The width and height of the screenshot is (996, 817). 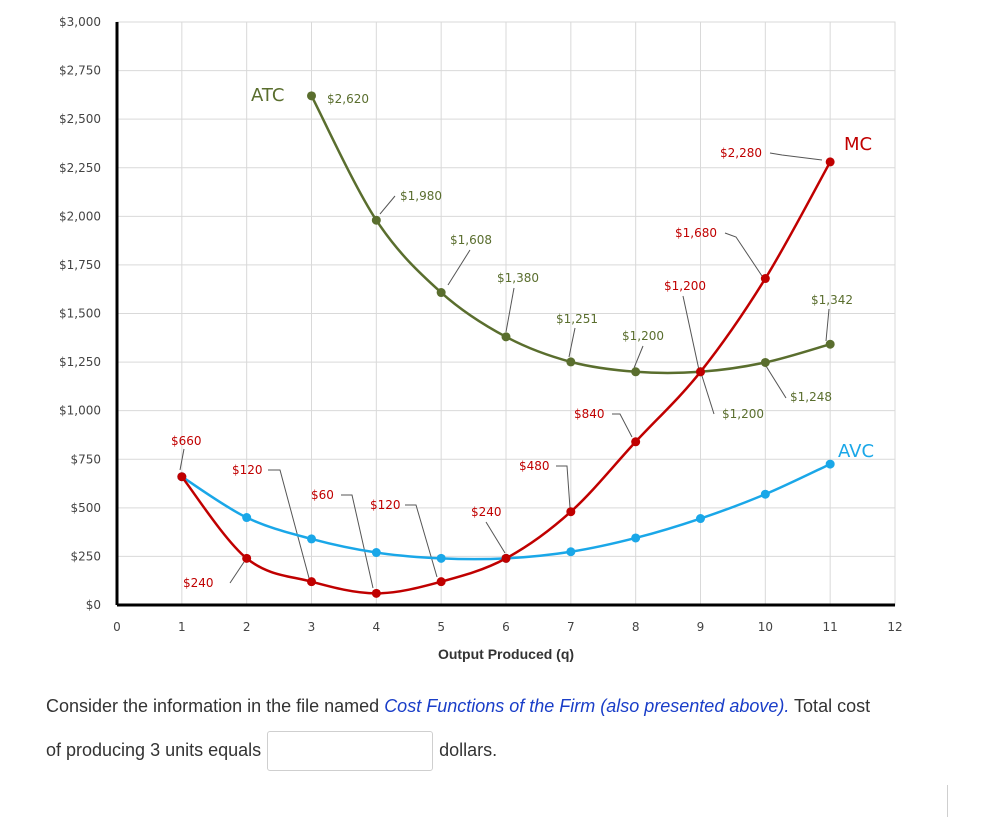 What do you see at coordinates (471, 240) in the screenshot?
I see `data-label: $1,608` at bounding box center [471, 240].